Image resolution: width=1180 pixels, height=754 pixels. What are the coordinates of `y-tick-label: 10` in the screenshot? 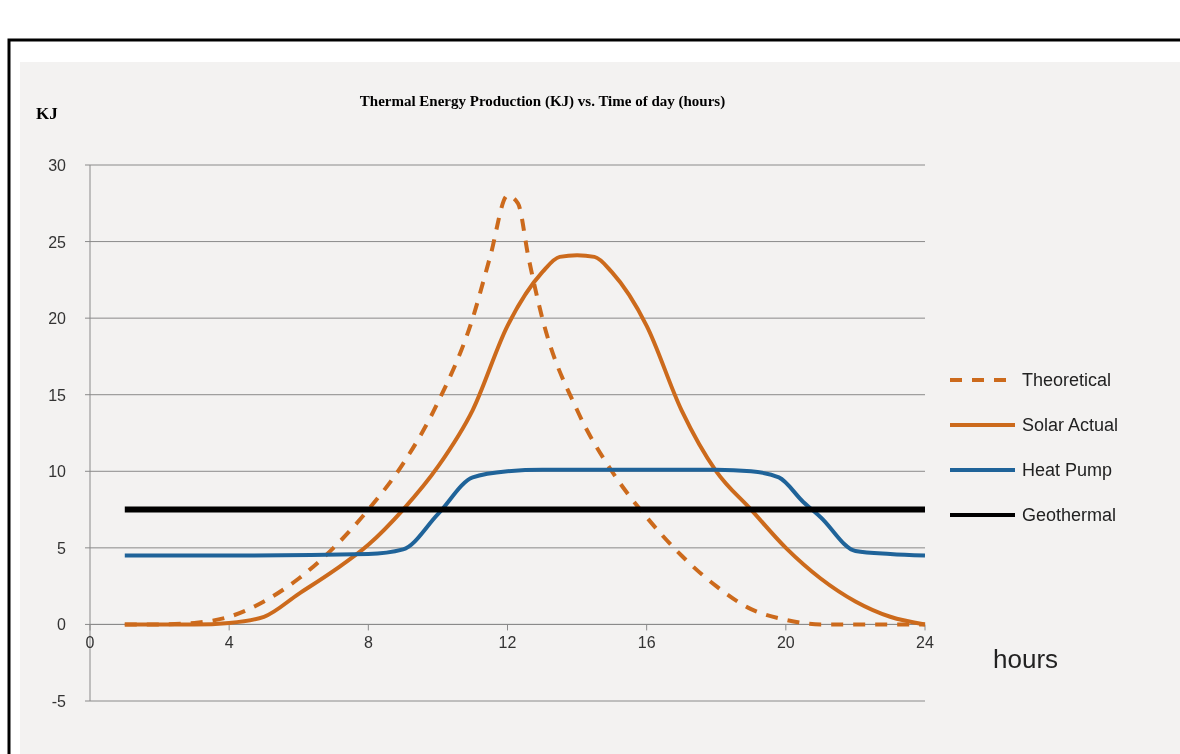 It's located at (57, 472).